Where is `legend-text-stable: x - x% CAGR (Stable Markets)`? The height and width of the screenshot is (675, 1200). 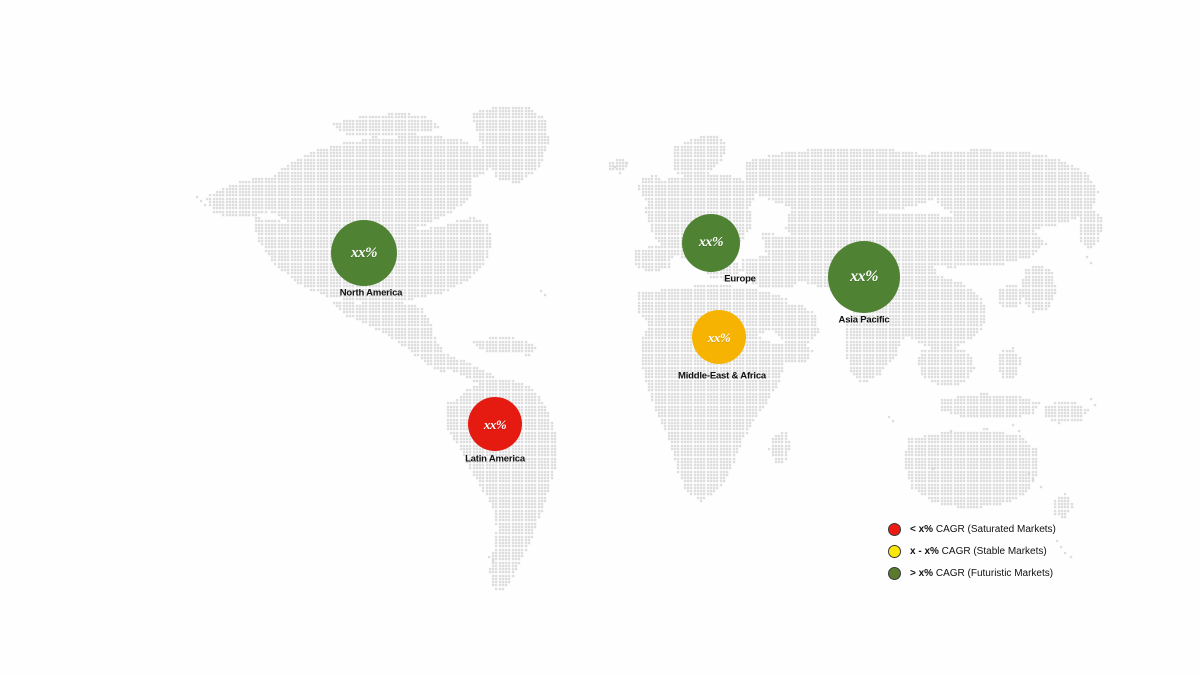
legend-text-stable: x - x% CAGR (Stable Markets) is located at coordinates (978, 551).